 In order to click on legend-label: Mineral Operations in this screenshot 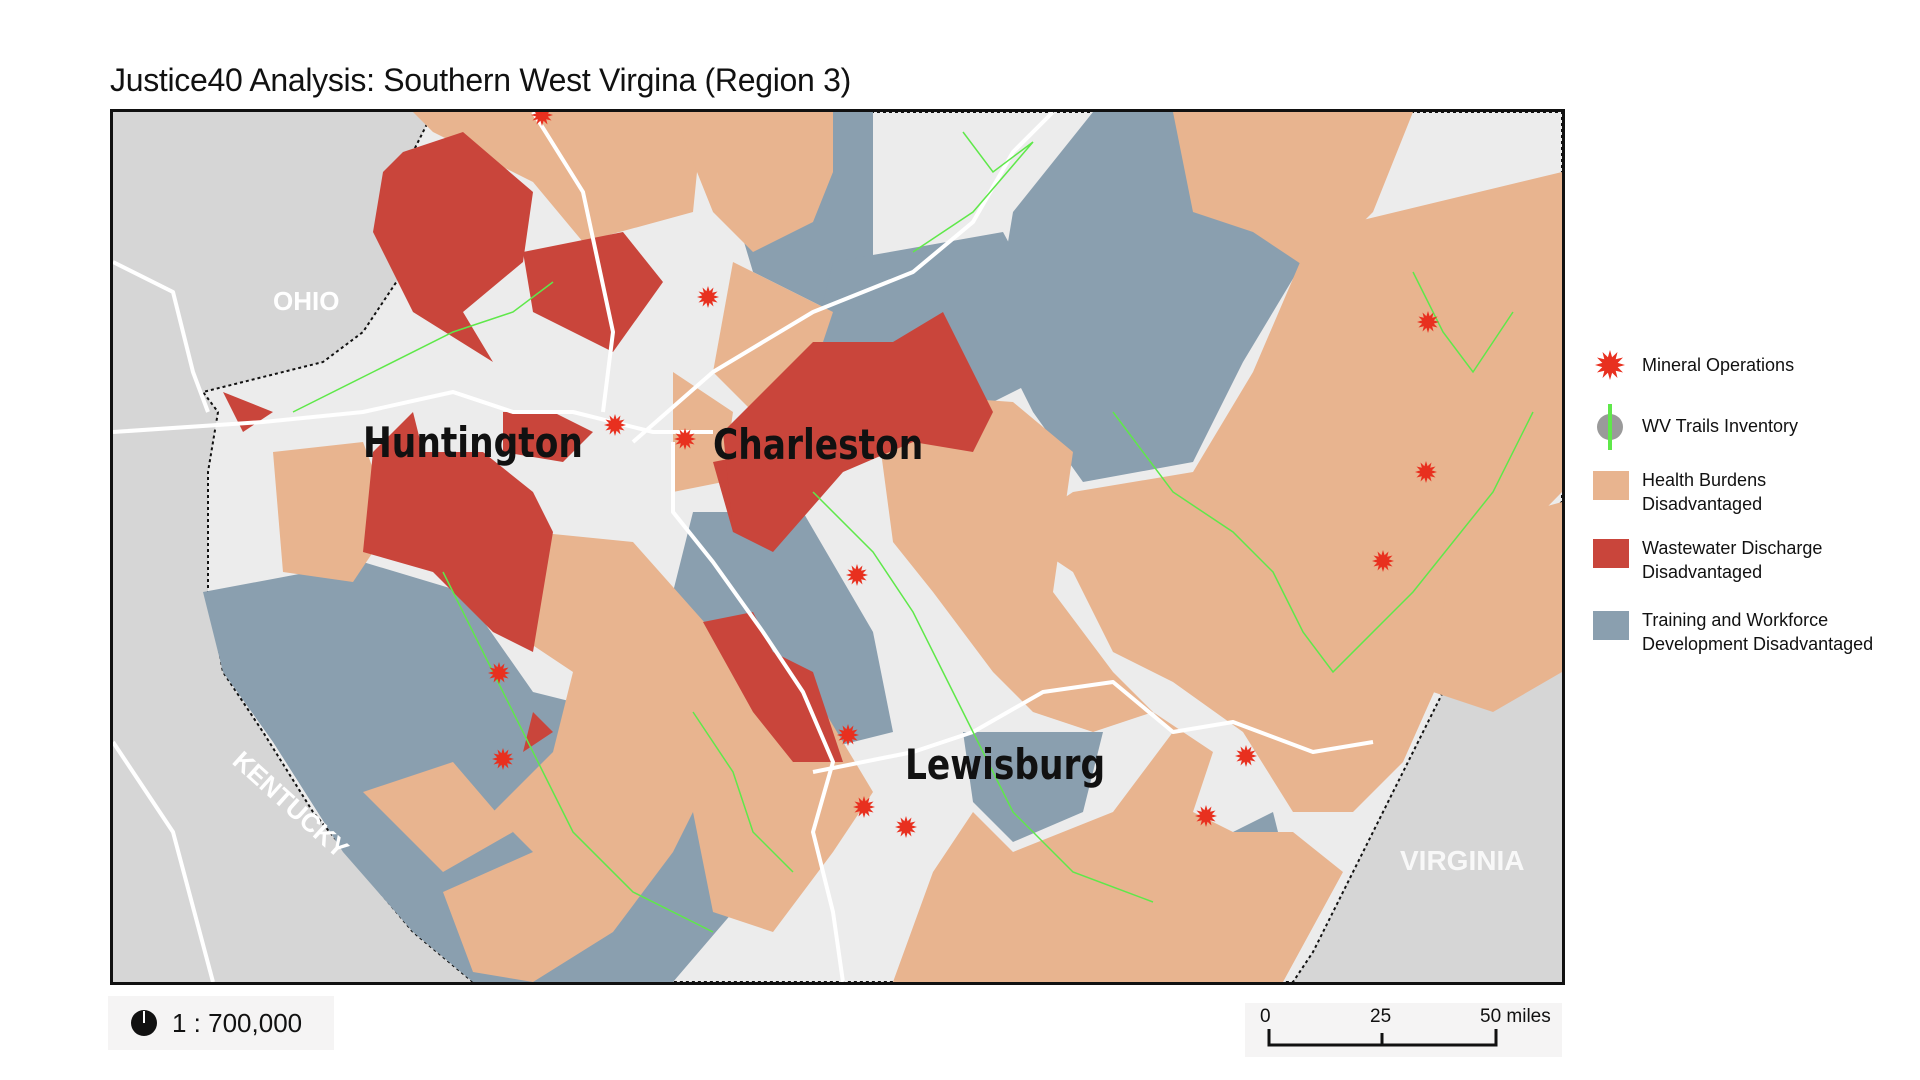, I will do `click(1718, 365)`.